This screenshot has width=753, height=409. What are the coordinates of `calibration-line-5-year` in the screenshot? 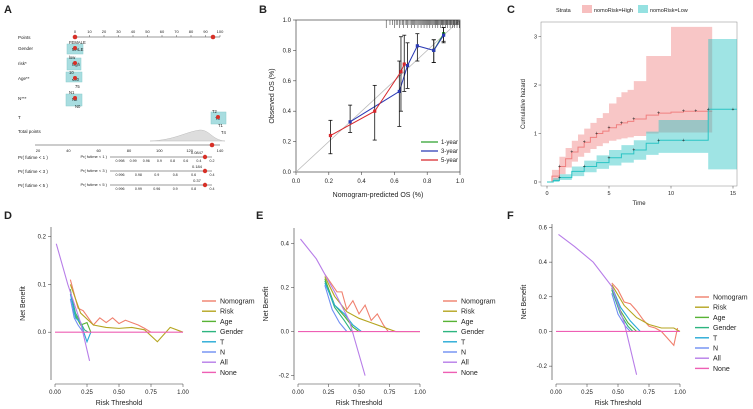 It's located at (367, 99).